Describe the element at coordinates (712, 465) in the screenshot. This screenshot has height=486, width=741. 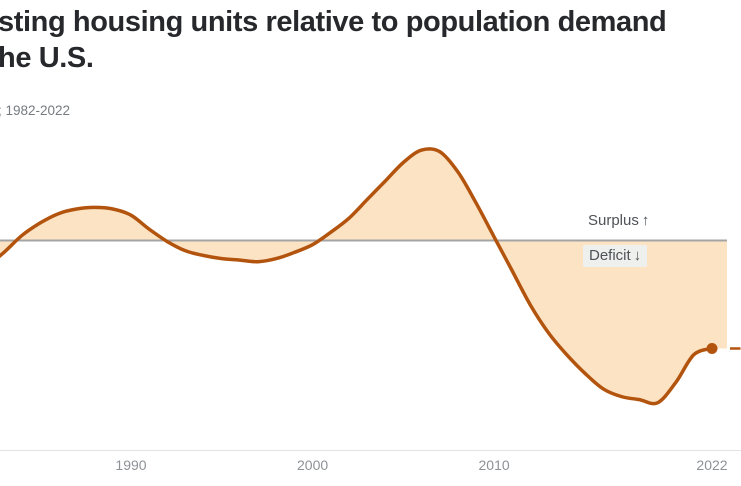
I see `x-tick-label: 2022` at that location.